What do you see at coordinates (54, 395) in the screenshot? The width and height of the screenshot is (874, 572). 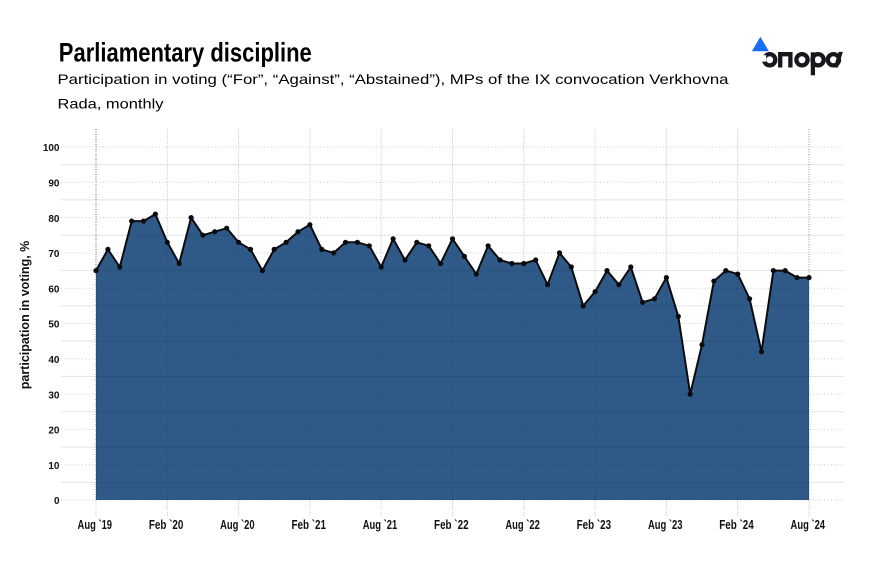 I see `svg-text: 30` at bounding box center [54, 395].